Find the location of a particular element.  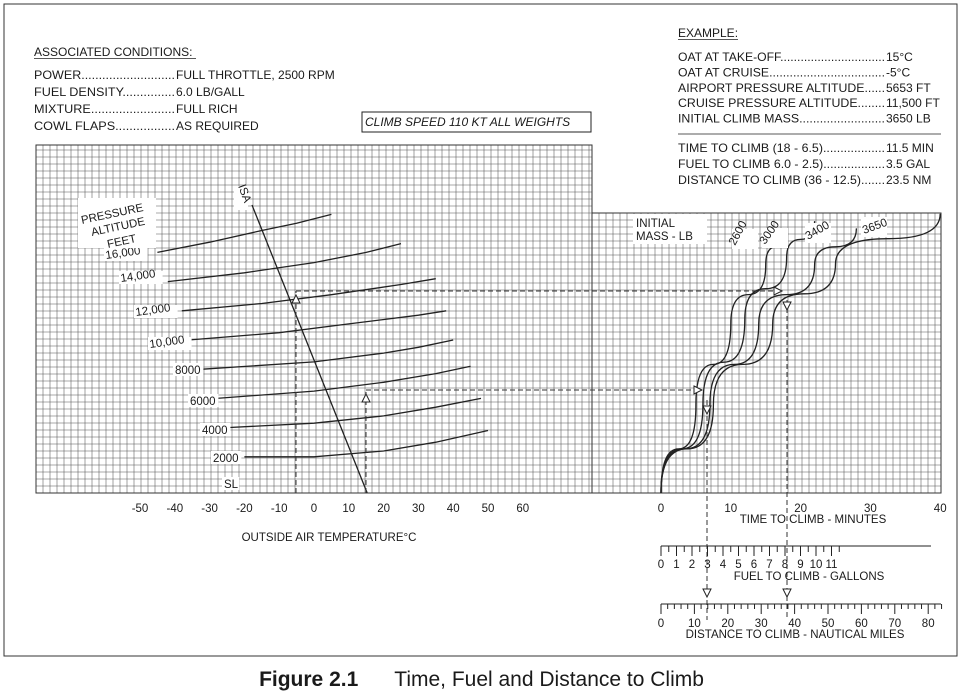

altitude-label: 14,000 is located at coordinates (138, 276).